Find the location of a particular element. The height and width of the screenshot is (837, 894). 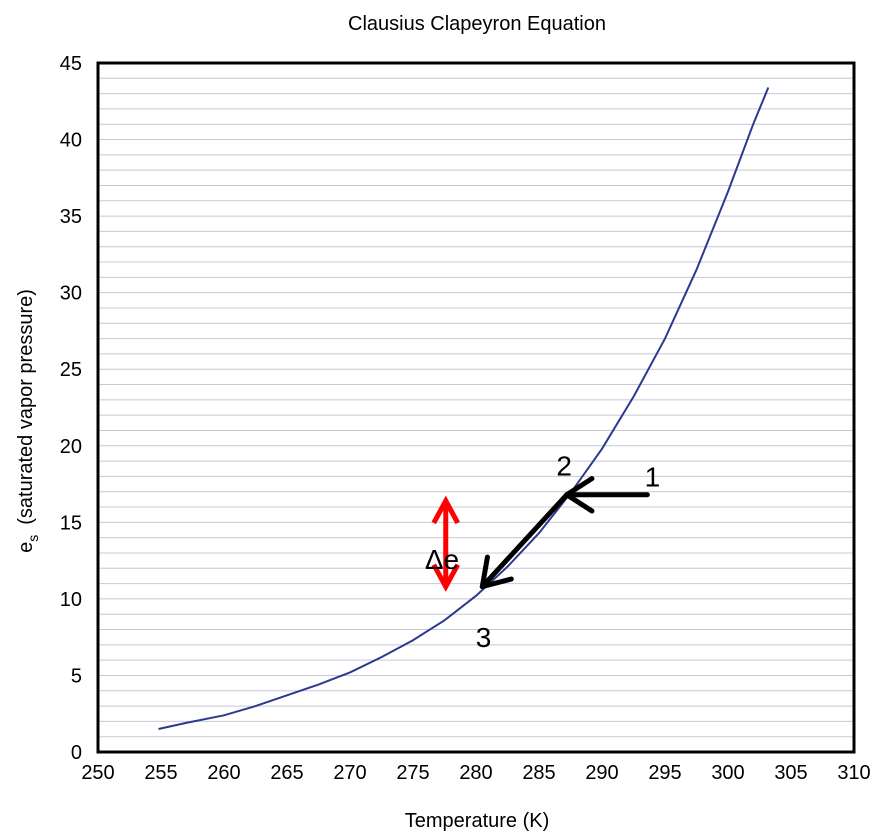

y-axis-label: es (saturated vapor pressure) is located at coordinates (28, 421).